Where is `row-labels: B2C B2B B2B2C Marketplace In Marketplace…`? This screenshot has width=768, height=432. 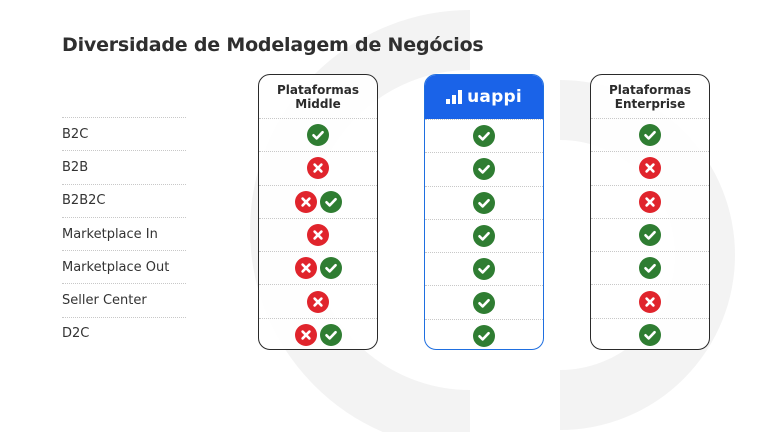
row-labels: B2C B2B B2B2C Marketplace In Marketplace… is located at coordinates (124, 233).